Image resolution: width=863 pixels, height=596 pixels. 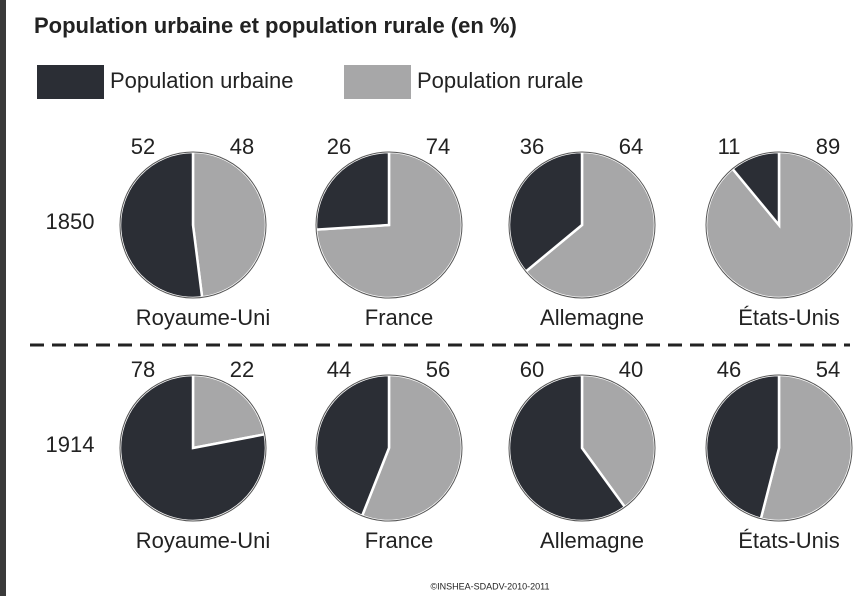 I want to click on value-label: 54, so click(x=828, y=369).